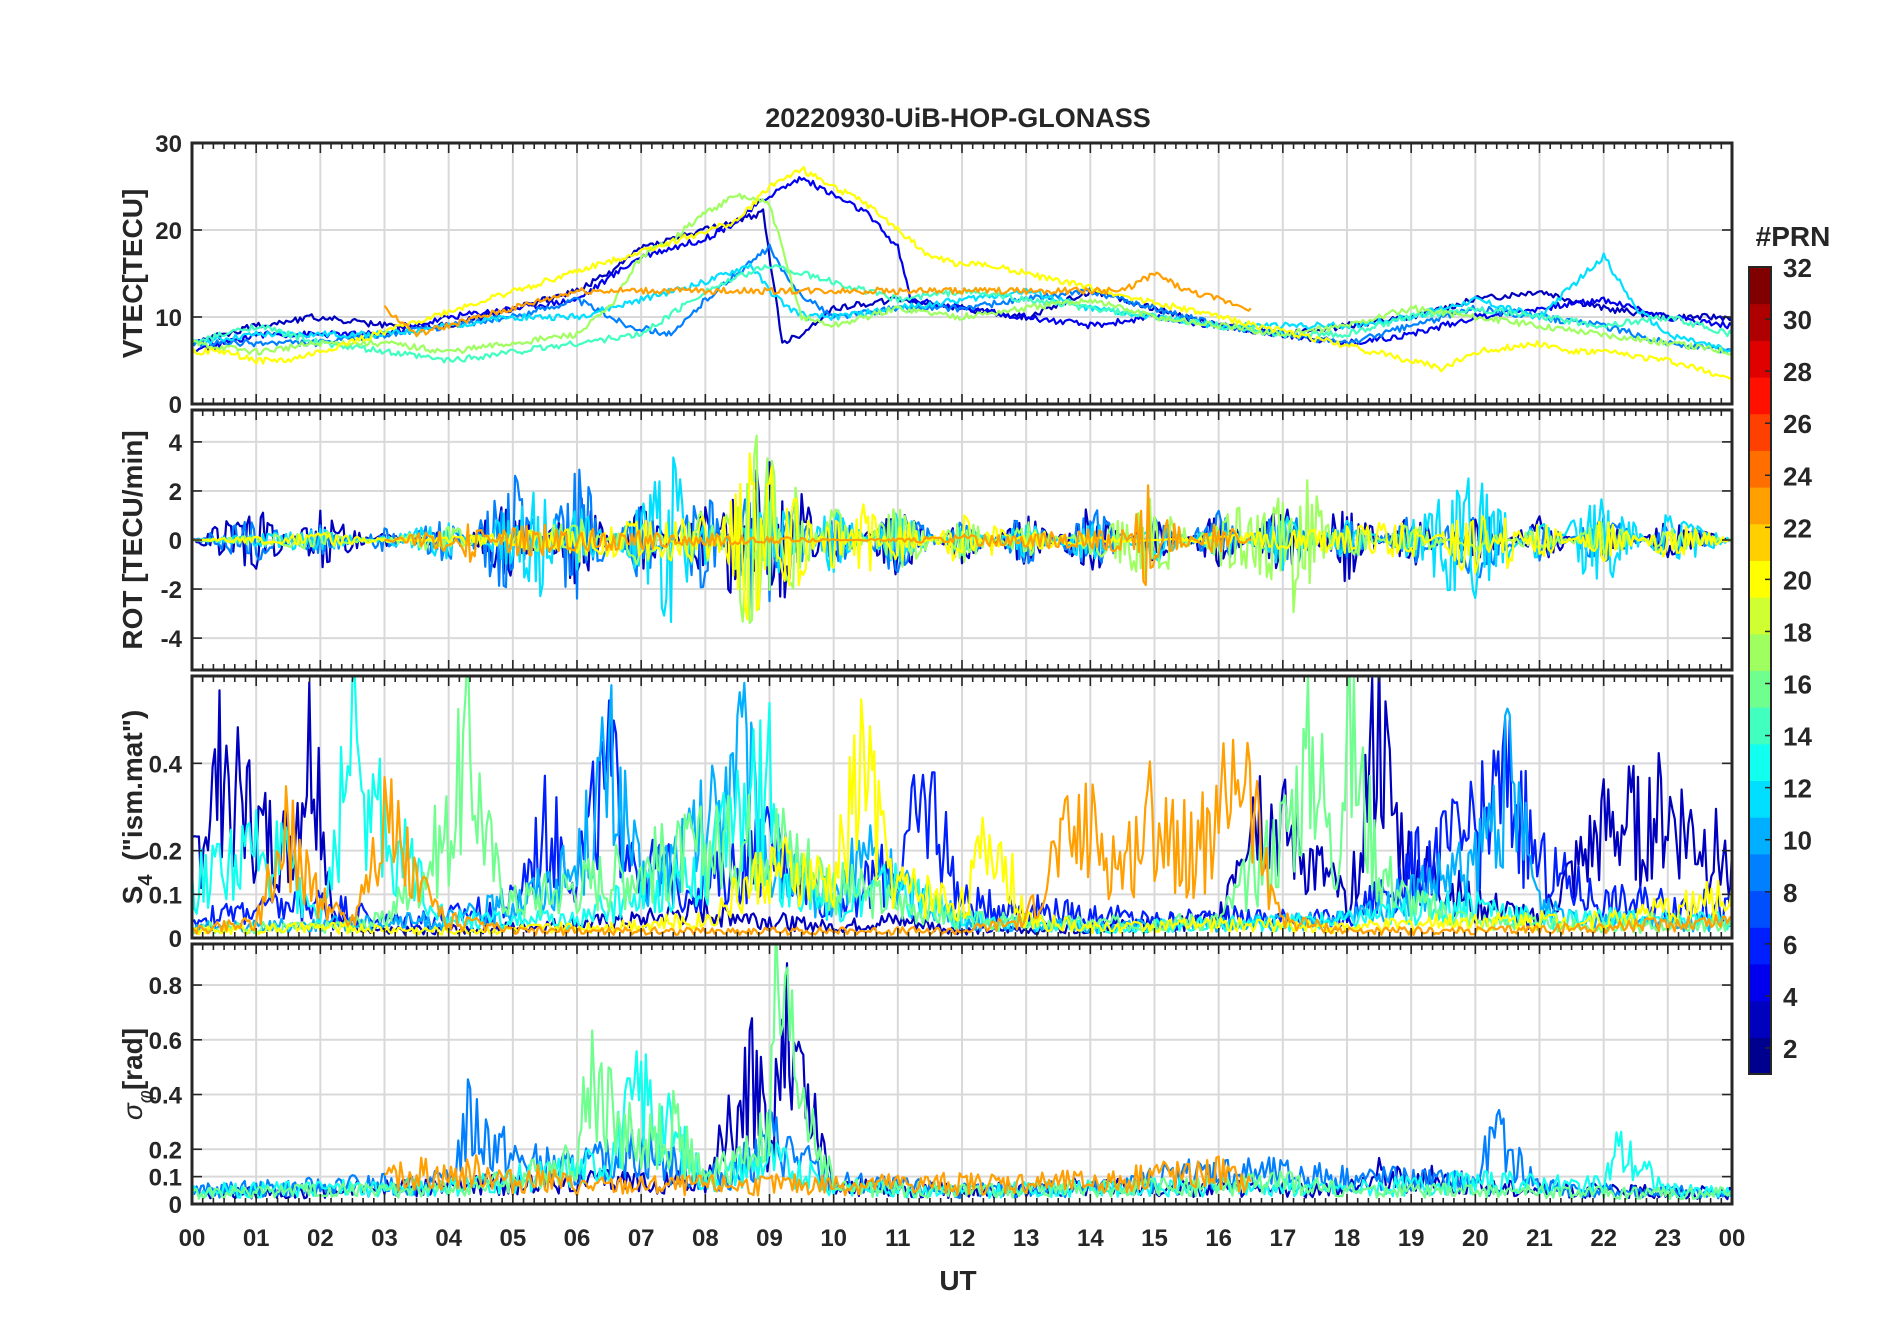  Describe the element at coordinates (165, 1041) in the screenshot. I see `y-tick-label: 0.6` at that location.